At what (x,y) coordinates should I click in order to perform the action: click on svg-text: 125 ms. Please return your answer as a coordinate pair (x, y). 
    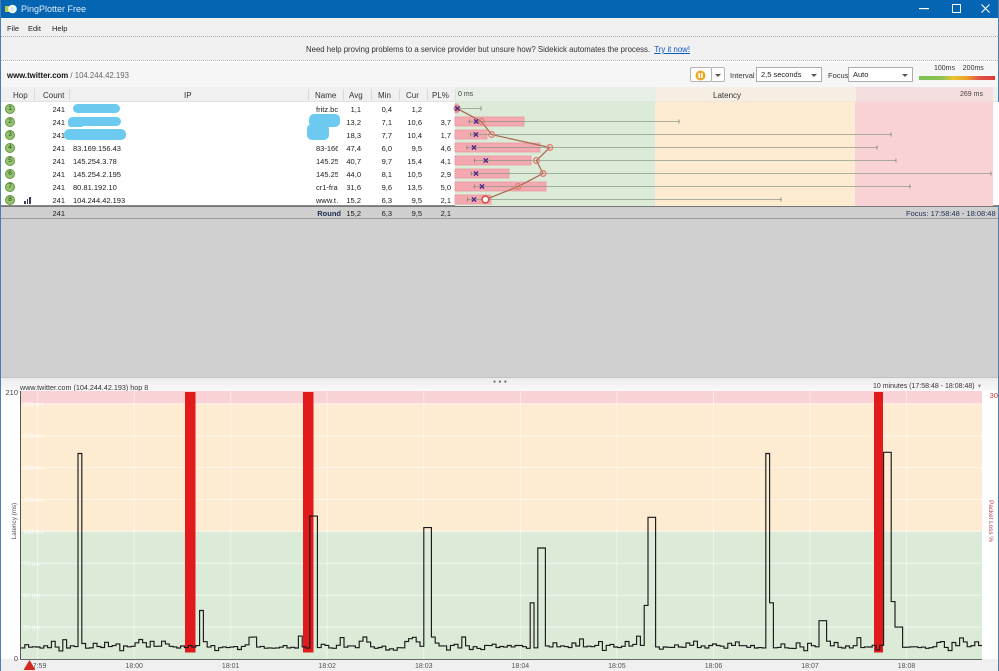
    Looking at the image, I should click on (33, 500).